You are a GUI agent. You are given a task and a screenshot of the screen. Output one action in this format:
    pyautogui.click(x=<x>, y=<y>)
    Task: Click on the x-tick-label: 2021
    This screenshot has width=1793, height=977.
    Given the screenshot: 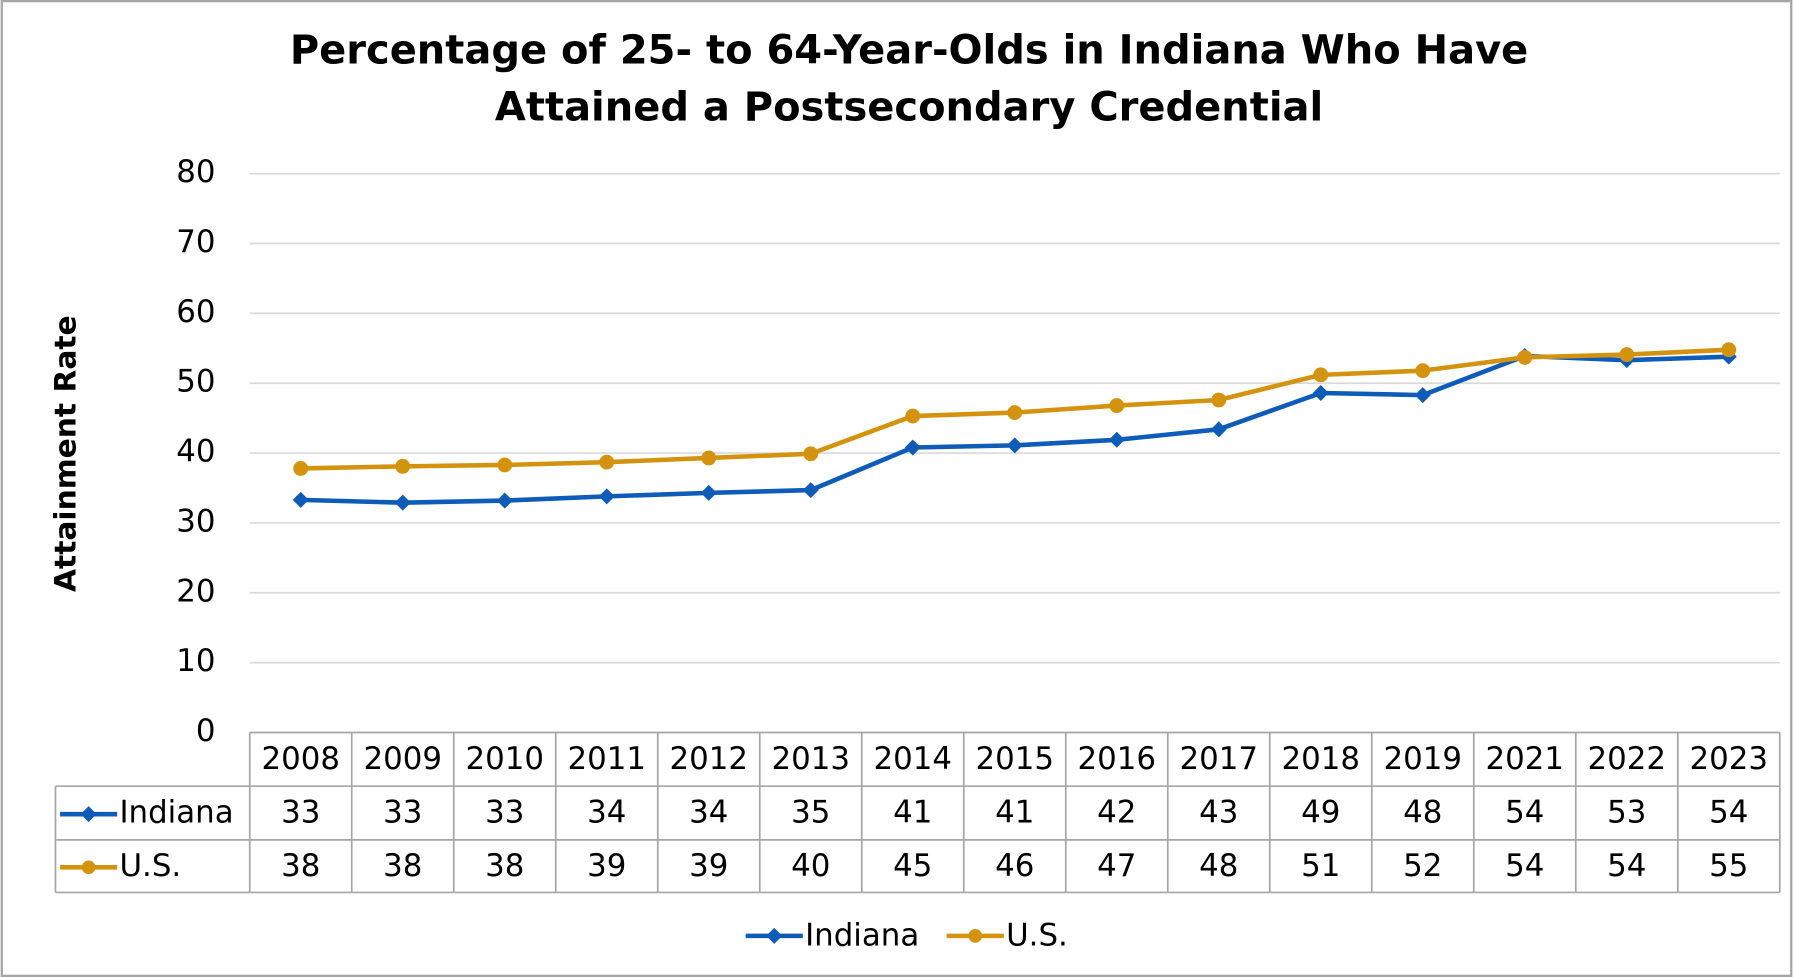 What is the action you would take?
    pyautogui.click(x=1525, y=759)
    